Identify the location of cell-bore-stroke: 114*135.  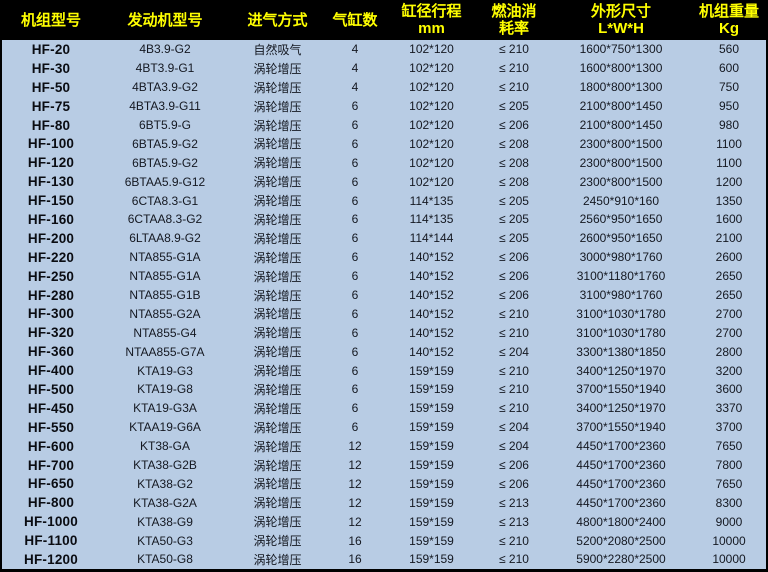
(431, 219).